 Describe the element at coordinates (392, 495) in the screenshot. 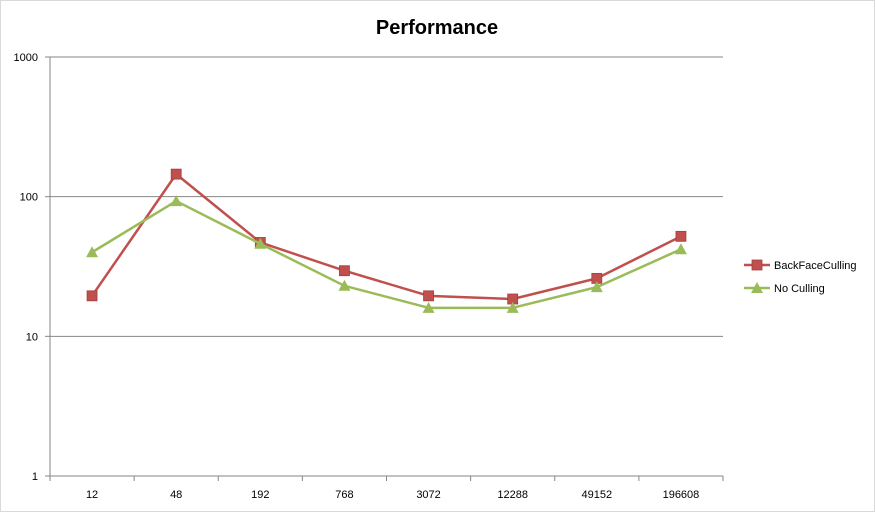

I see `x-tick-labels: 12 48 192 768 3072 12288 49152 196608` at that location.